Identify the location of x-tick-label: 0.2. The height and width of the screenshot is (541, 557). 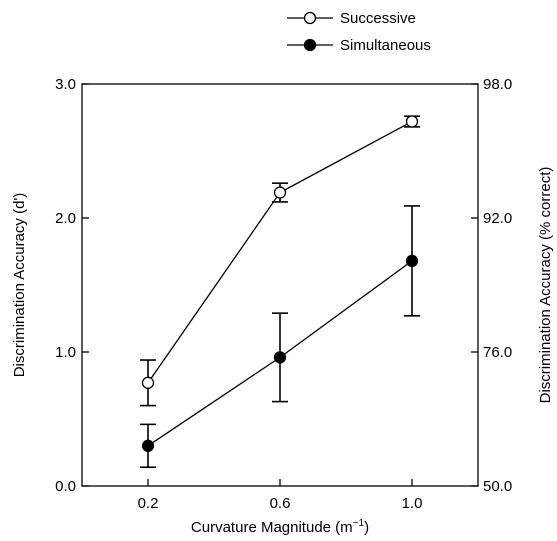
(148, 503).